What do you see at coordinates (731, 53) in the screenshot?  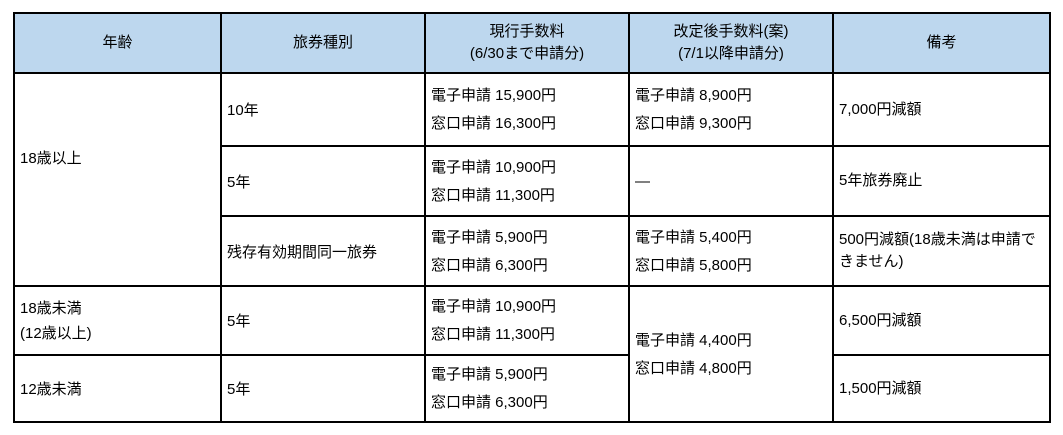 I see `header-revised-fee-line2: (7/1以降申請分)` at bounding box center [731, 53].